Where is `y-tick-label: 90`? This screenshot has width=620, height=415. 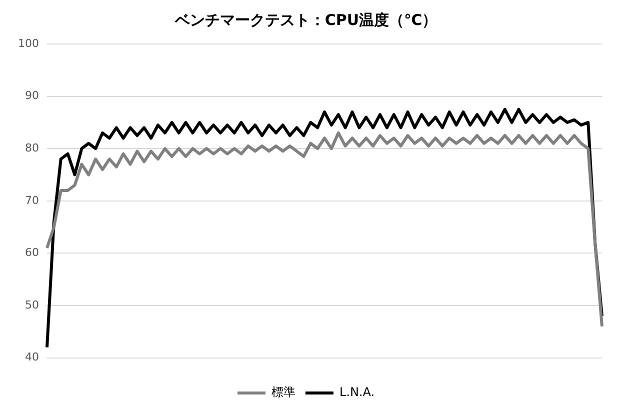 y-tick-label: 90 is located at coordinates (31, 95).